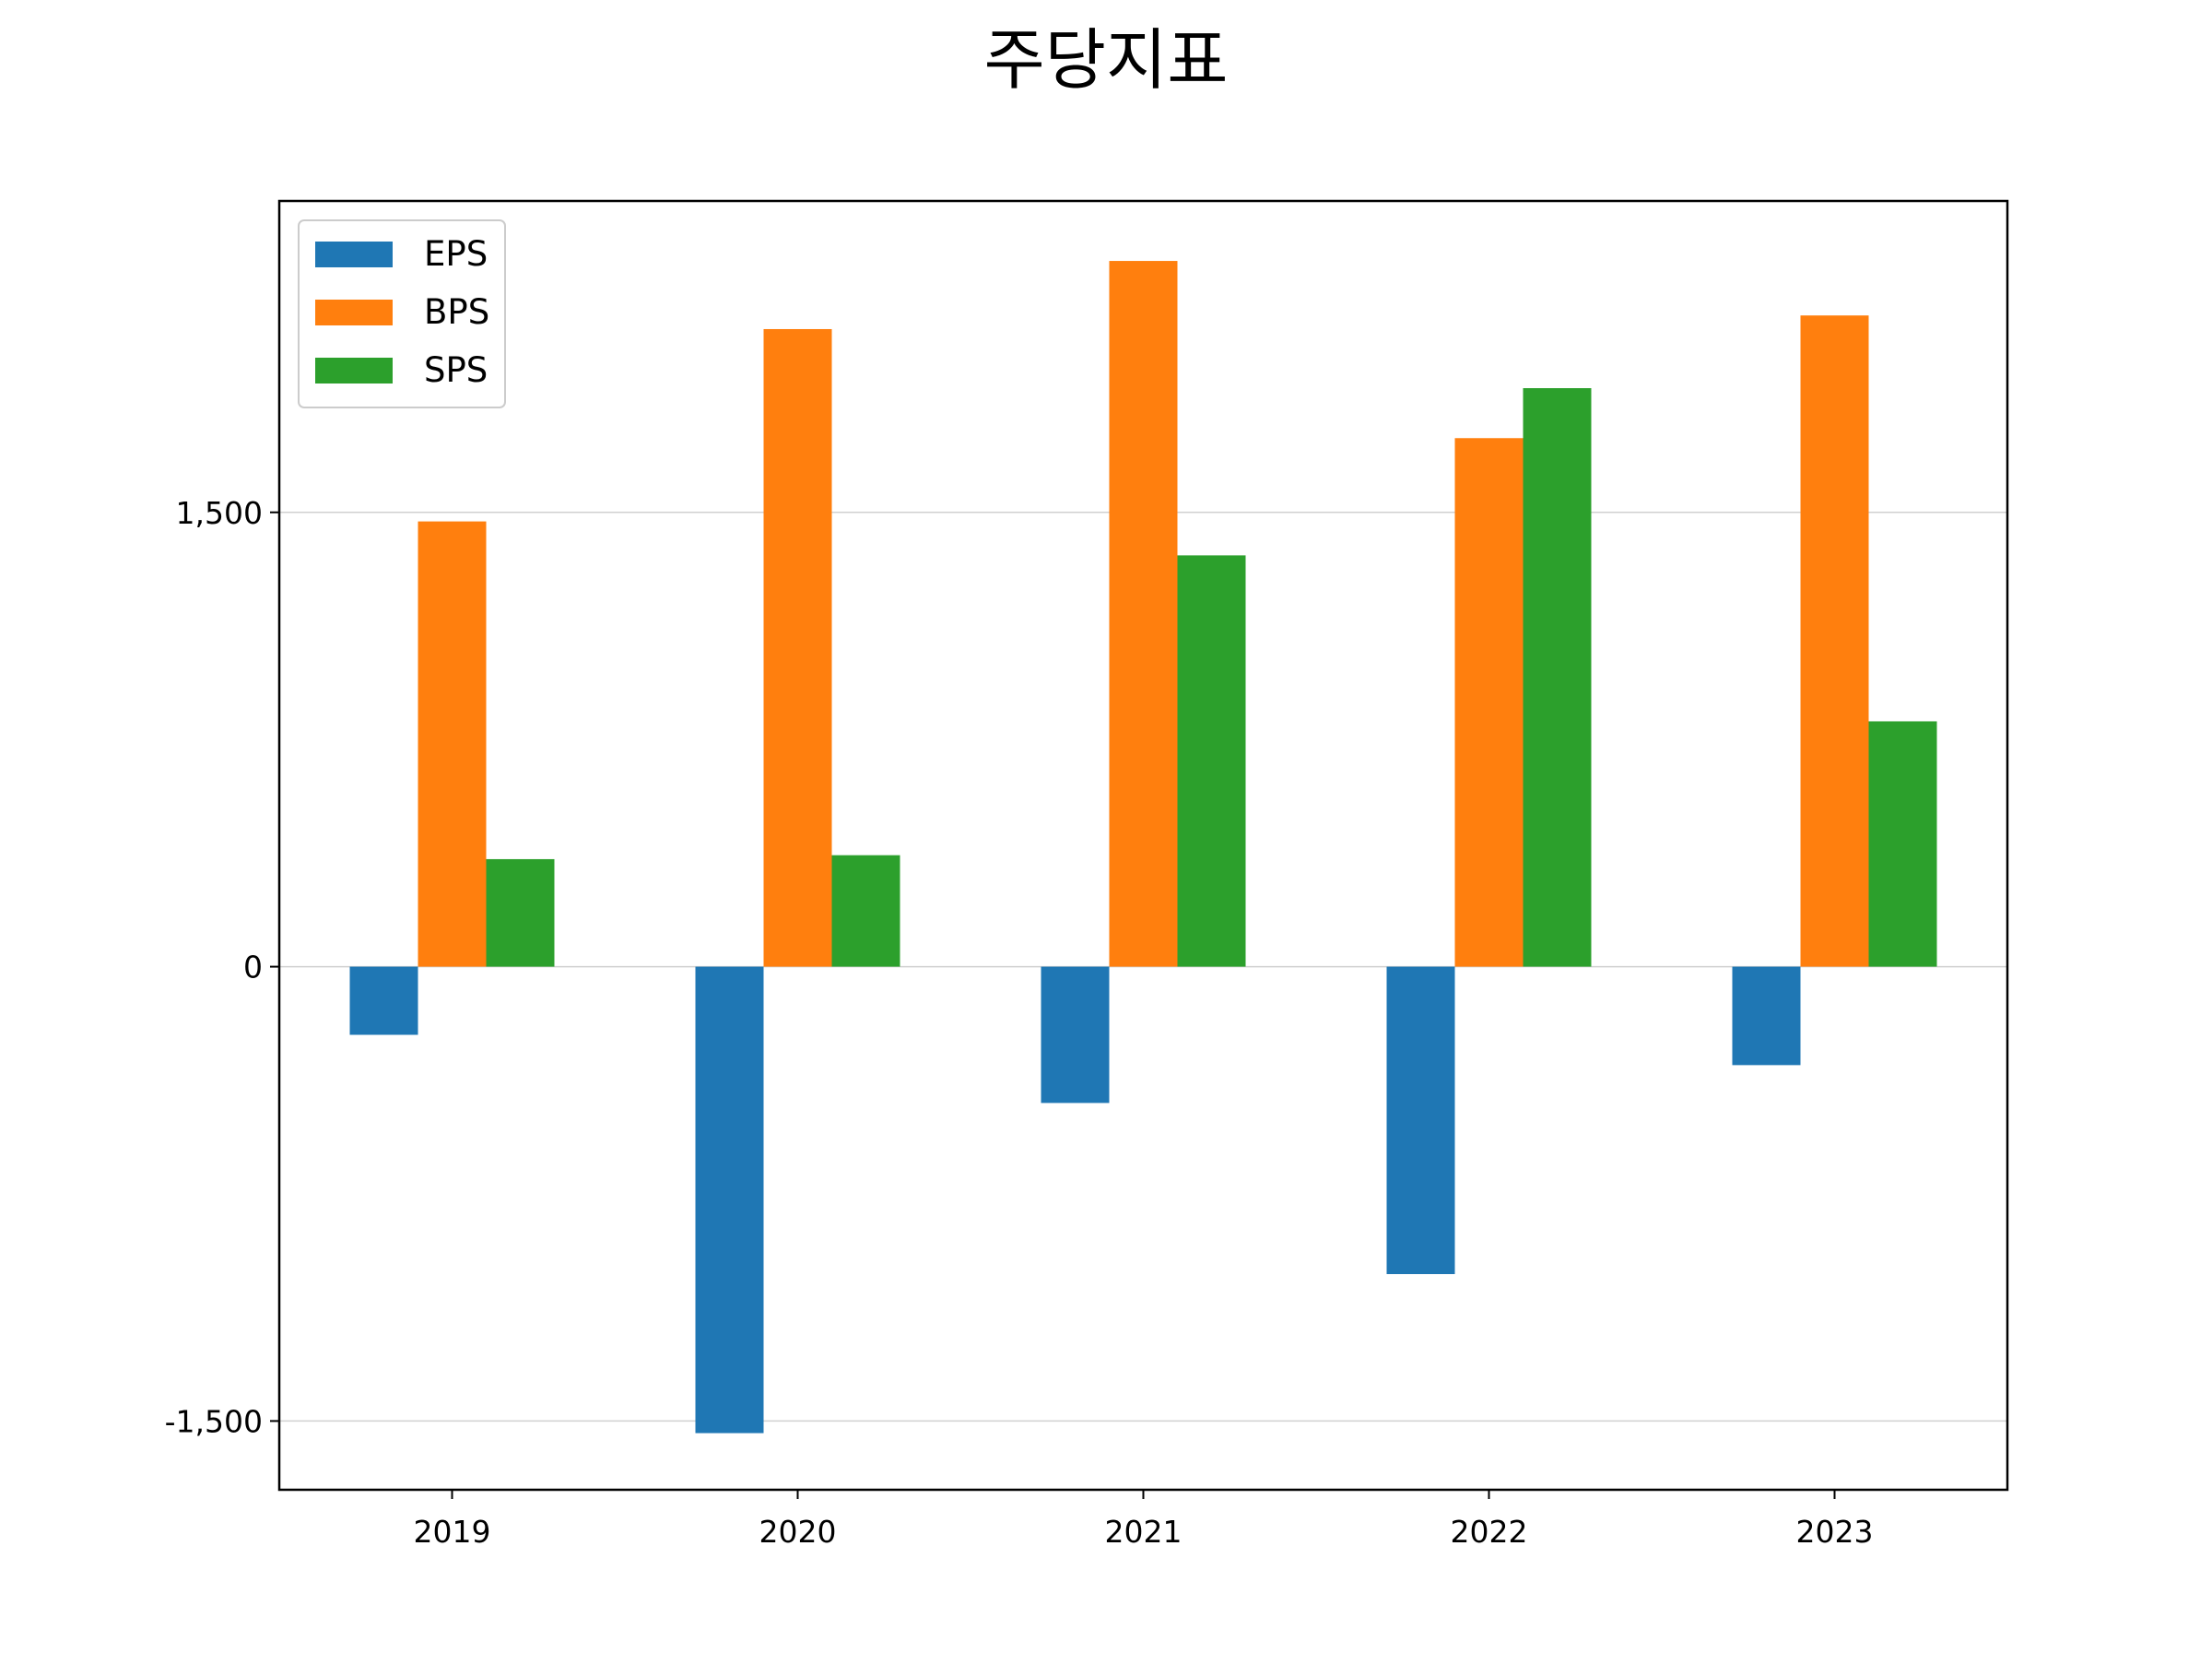 This screenshot has height=1664, width=2212. Describe the element at coordinates (1489, 702) in the screenshot. I see `bar-bps-2022` at that location.